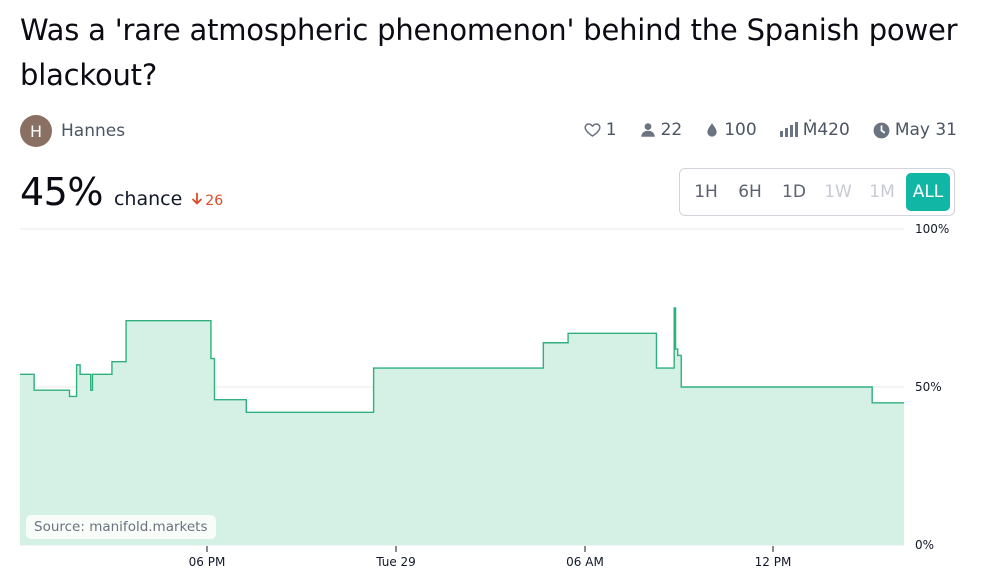  I want to click on probability-change: 26, so click(207, 200).